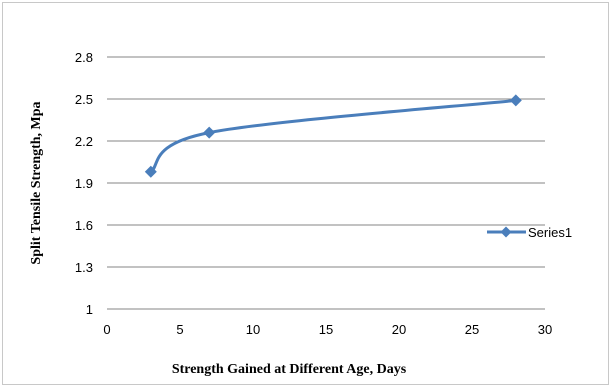 The width and height of the screenshot is (613, 389). I want to click on series-line, so click(332, 136).